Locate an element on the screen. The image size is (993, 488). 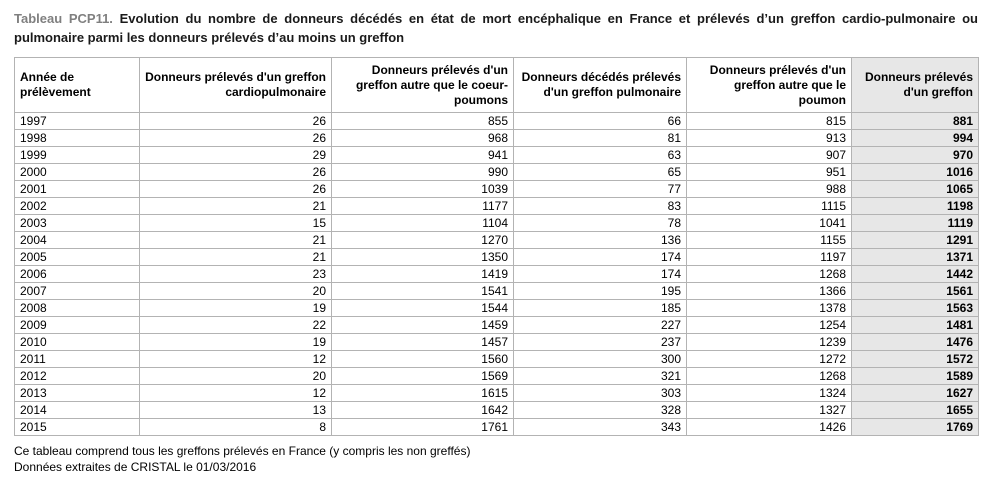
value-cell: 1442 is located at coordinates (915, 274).